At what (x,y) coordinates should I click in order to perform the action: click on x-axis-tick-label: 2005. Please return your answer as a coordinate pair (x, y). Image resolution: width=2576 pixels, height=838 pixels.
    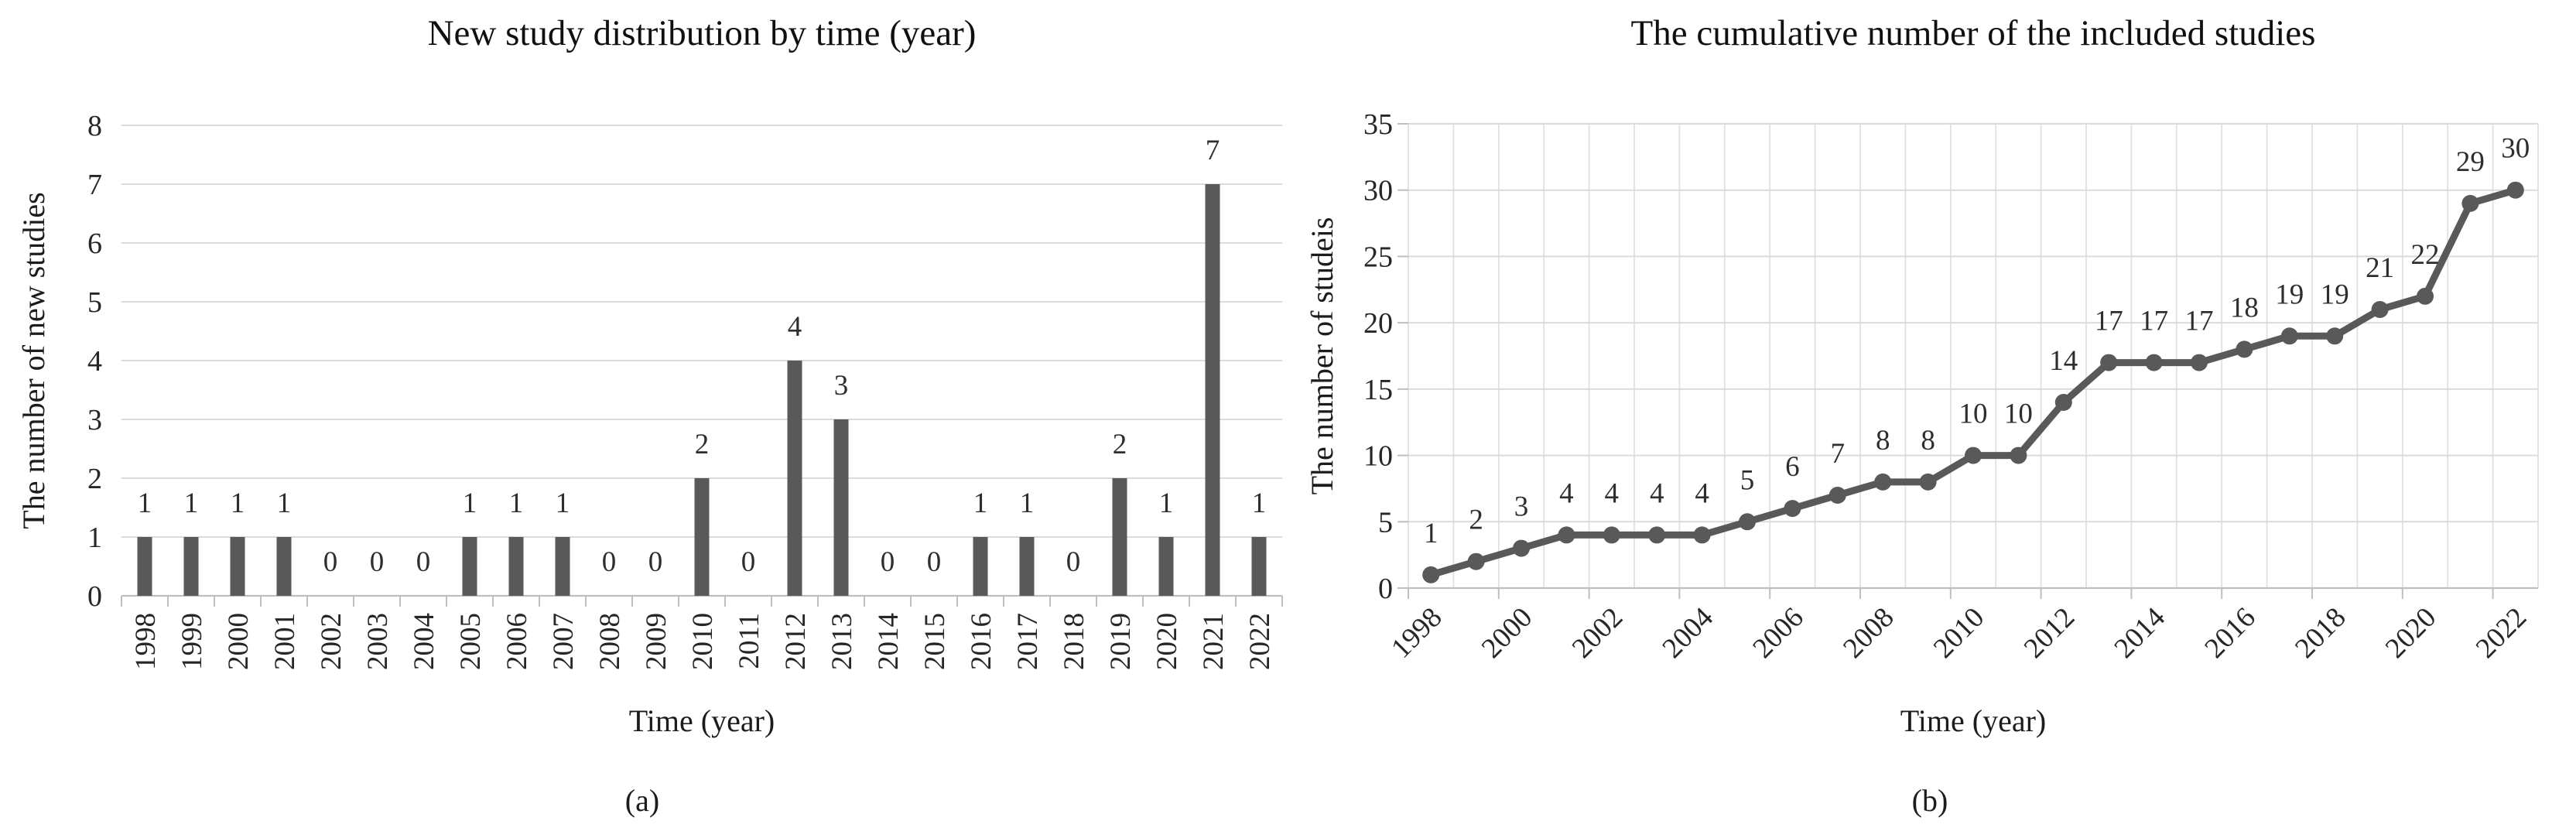
    Looking at the image, I should click on (471, 641).